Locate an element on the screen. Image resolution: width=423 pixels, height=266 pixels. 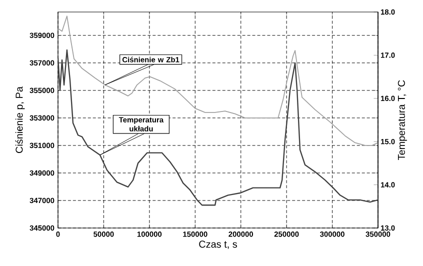
x-axis-title: Czas t, s is located at coordinates (218, 244).